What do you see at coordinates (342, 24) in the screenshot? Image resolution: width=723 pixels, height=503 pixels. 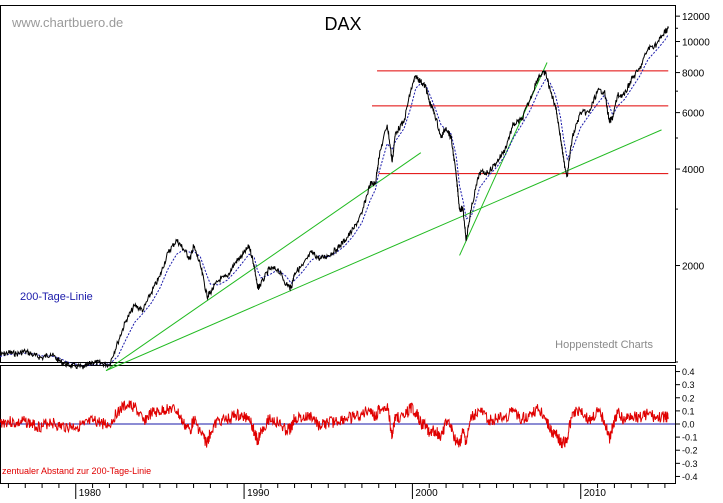 I see `chart-title: DAX` at bounding box center [342, 24].